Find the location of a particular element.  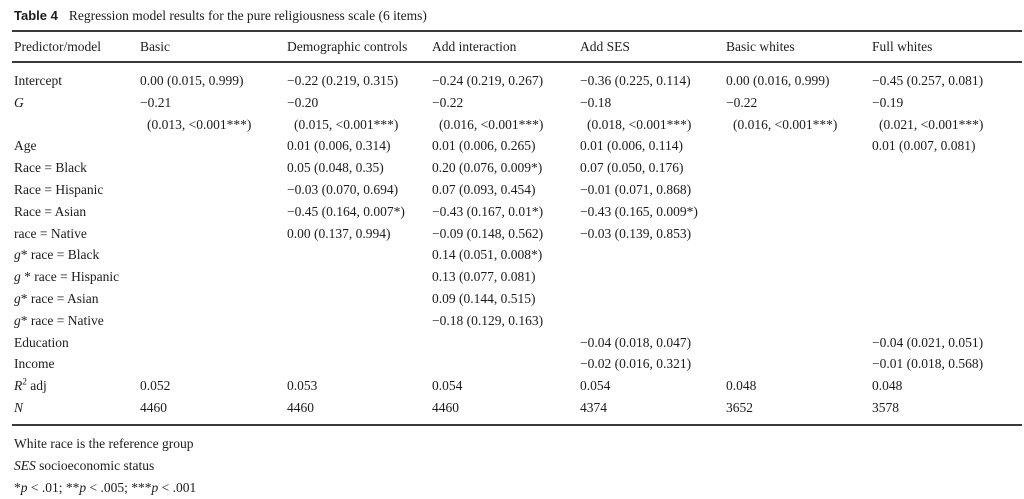

cell-line: −0.45 (0.257, 0.081) is located at coordinates (928, 80).